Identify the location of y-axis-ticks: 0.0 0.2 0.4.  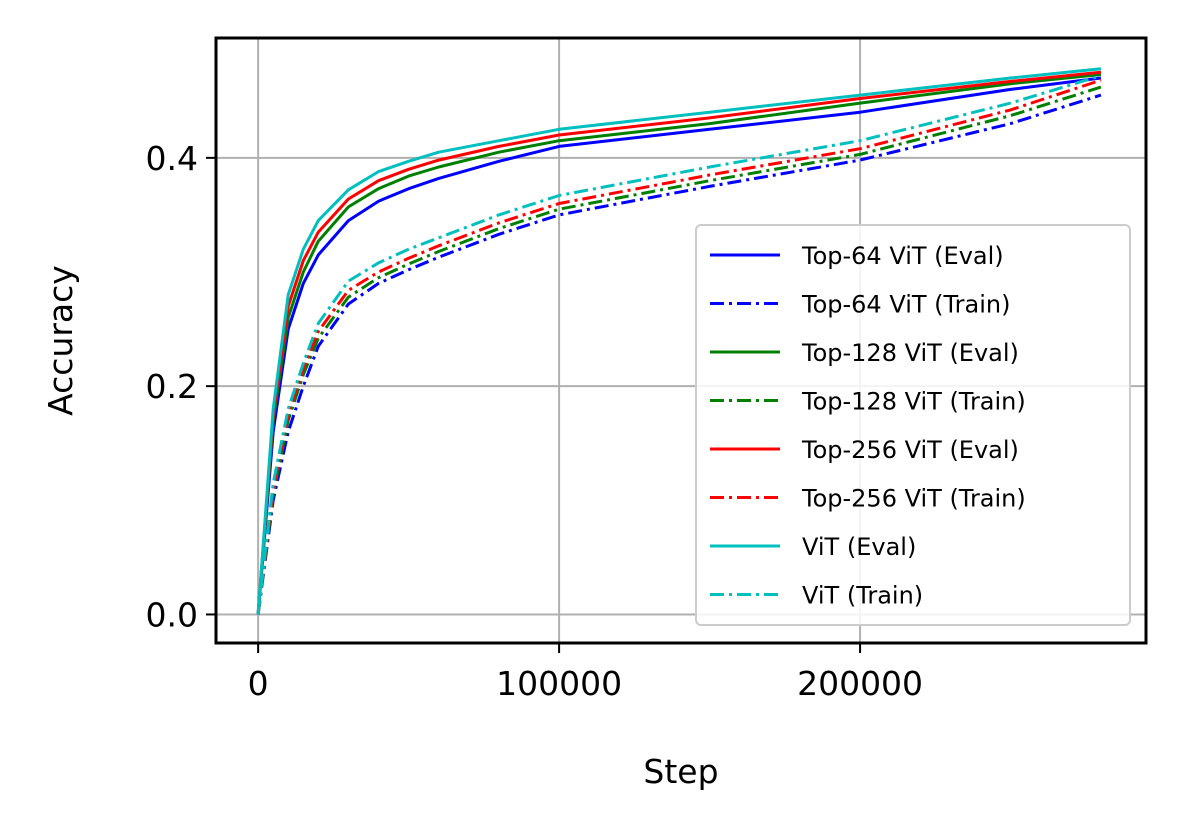
(181, 386).